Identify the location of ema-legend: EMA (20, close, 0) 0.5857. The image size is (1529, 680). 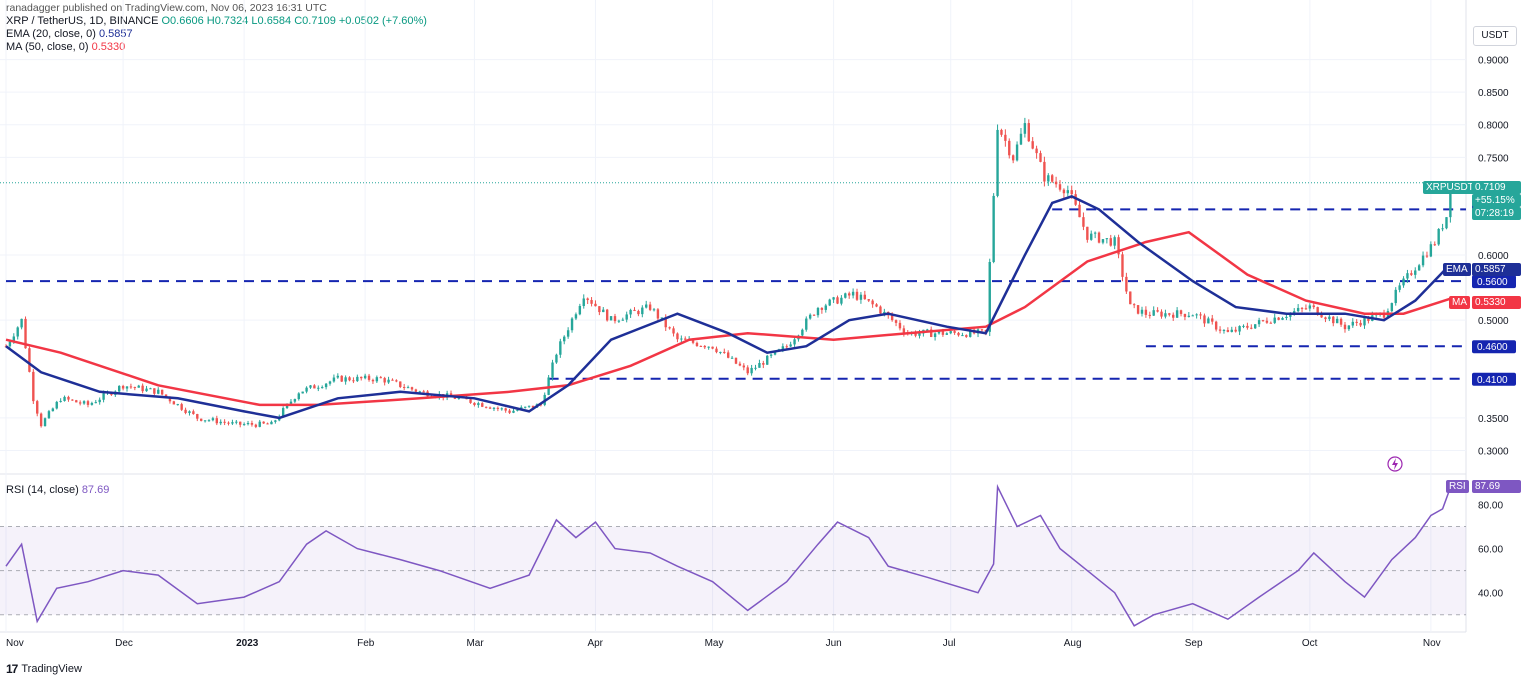
(69, 34).